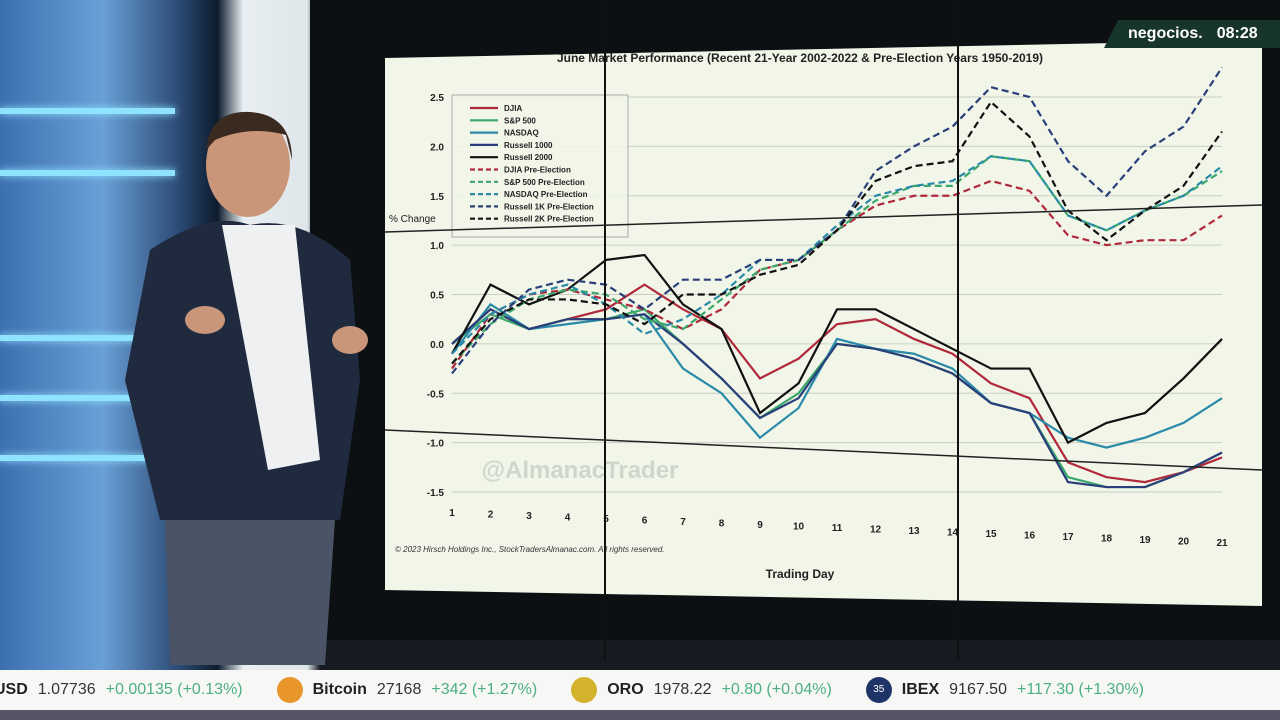  Describe the element at coordinates (437, 296) in the screenshot. I see `y-tick-label: 0.5` at that location.